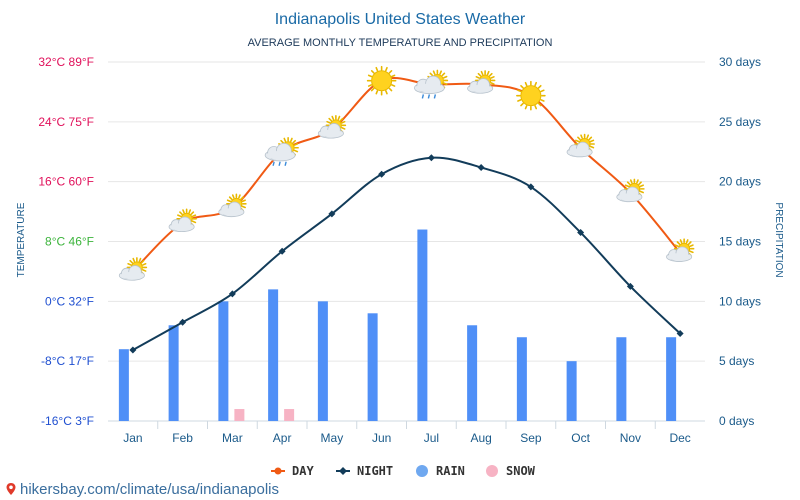  What do you see at coordinates (67, 421) in the screenshot?
I see `temperature-tick-label: -16°C 3°F` at bounding box center [67, 421].